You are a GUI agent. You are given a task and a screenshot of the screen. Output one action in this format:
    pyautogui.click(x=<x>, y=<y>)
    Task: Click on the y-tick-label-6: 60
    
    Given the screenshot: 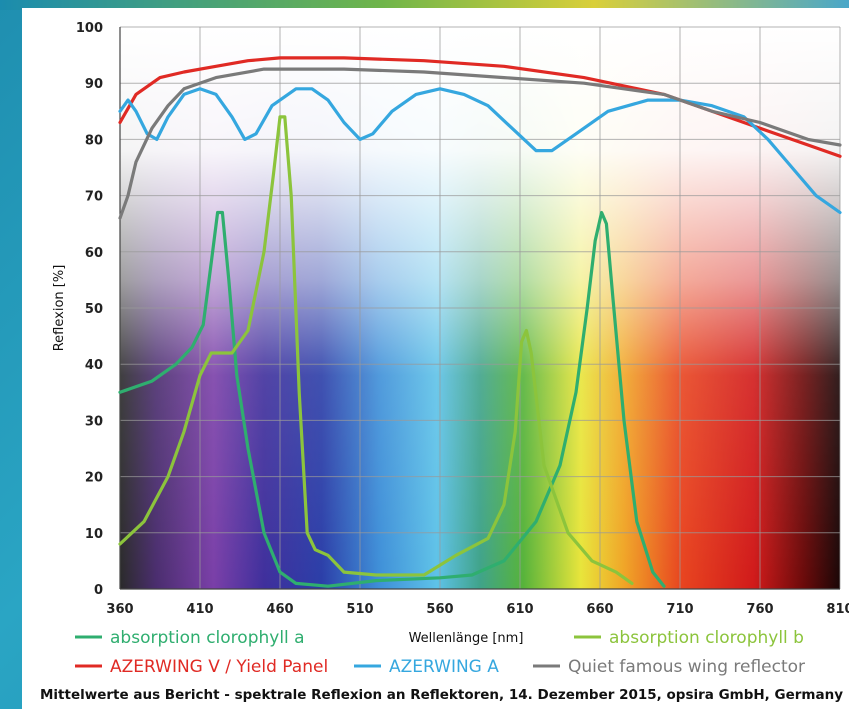 What is the action you would take?
    pyautogui.click(x=94, y=253)
    